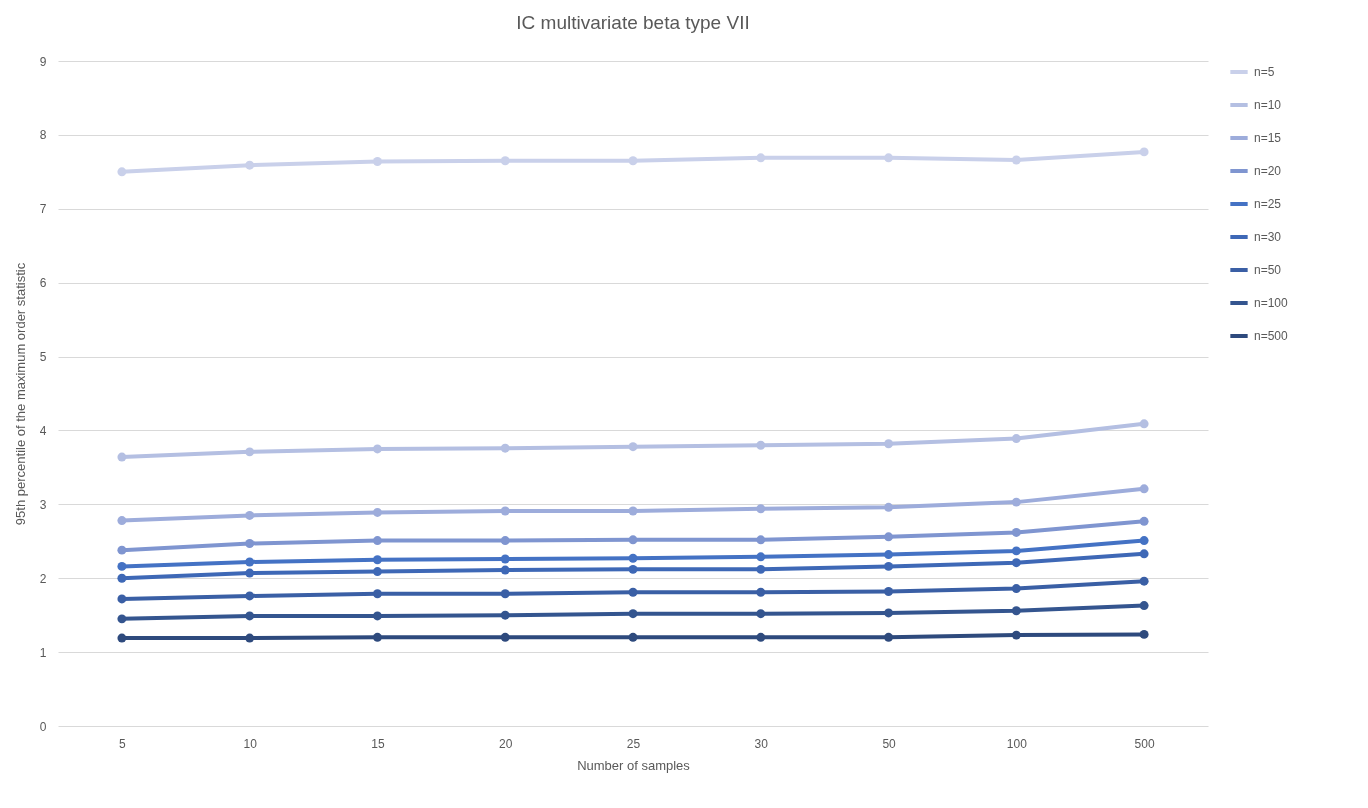 The width and height of the screenshot is (1368, 808). I want to click on x-tick-label: 50, so click(889, 743).